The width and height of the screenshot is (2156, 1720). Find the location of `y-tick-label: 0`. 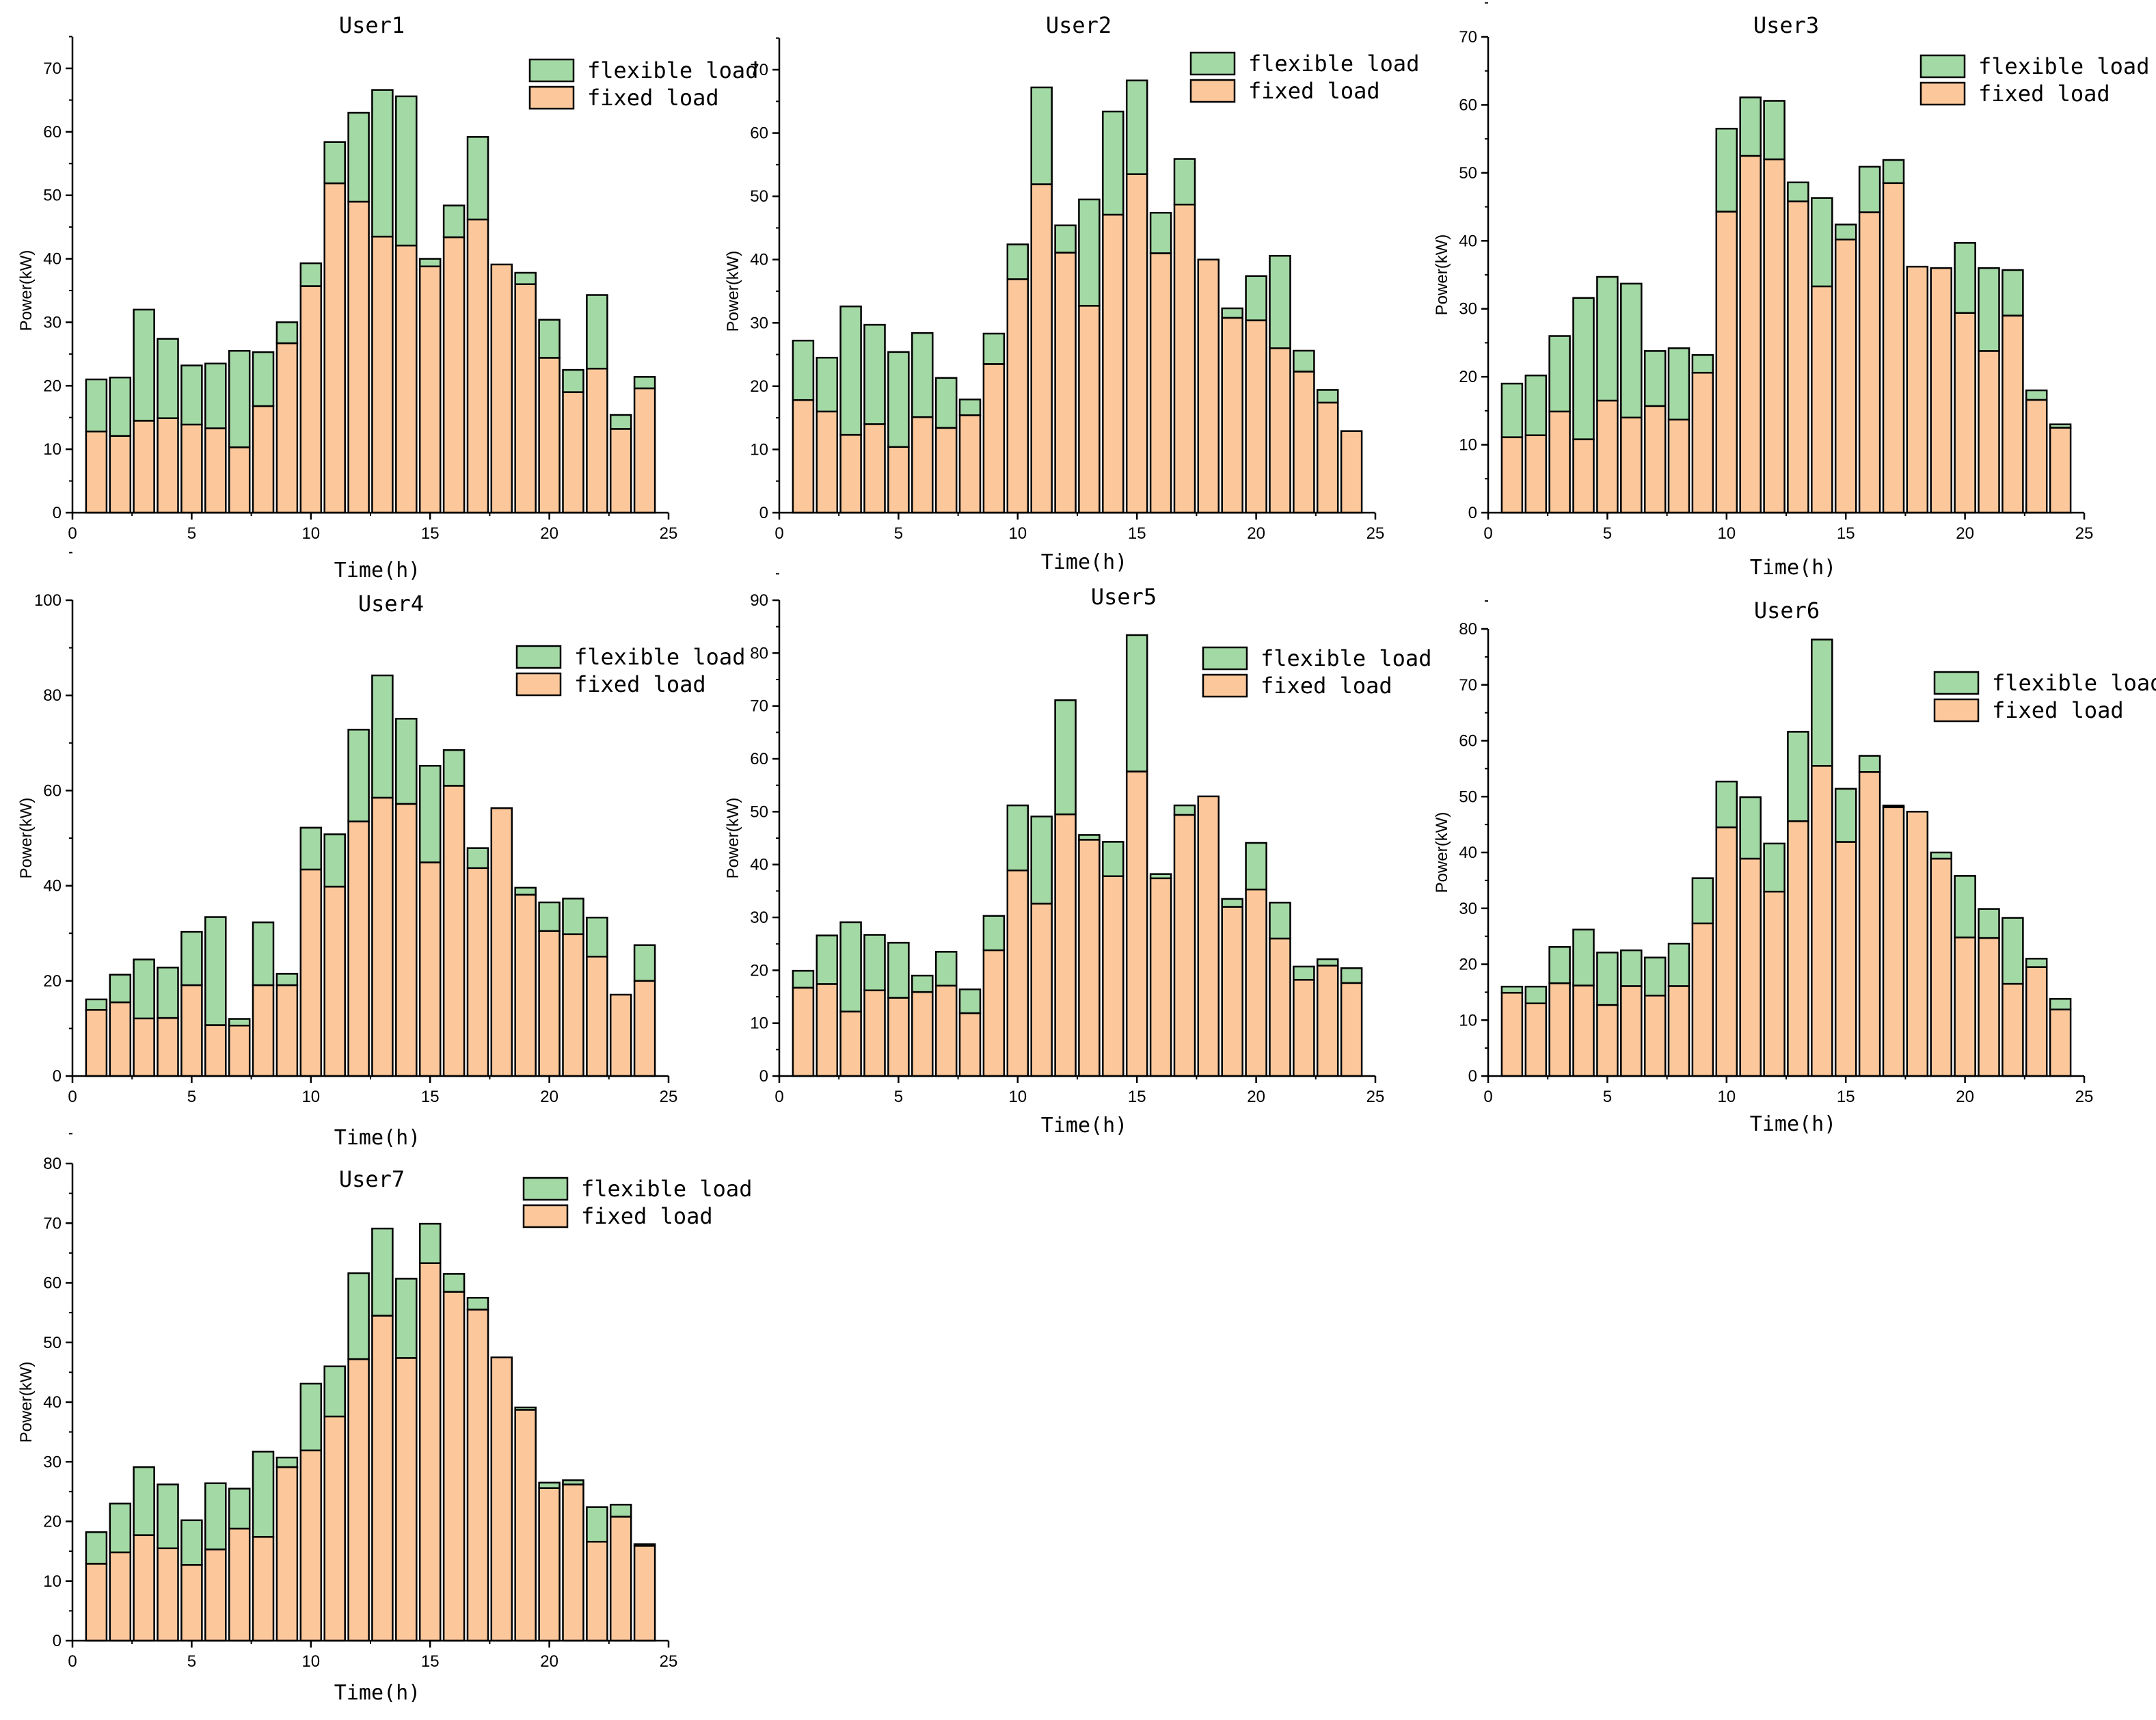

y-tick-label: 0 is located at coordinates (763, 1076).